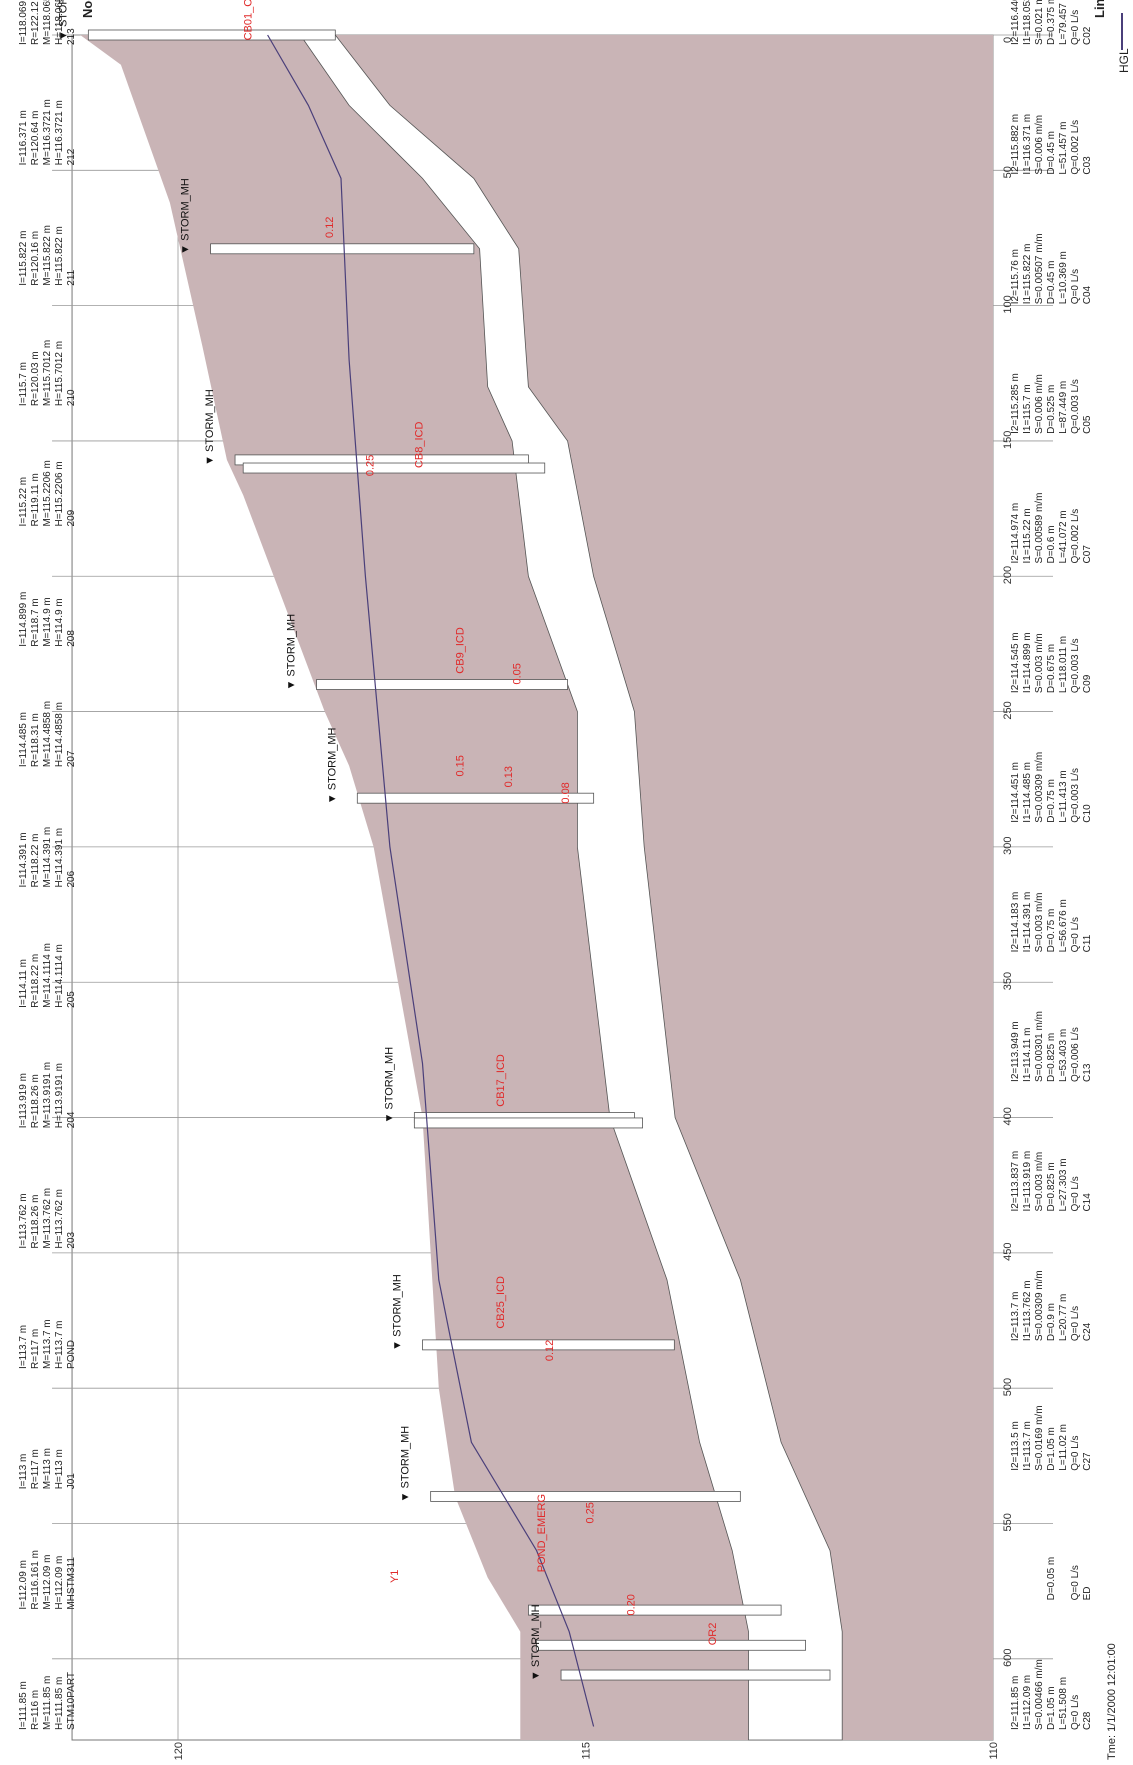 The height and width of the screenshot is (1765, 1133). What do you see at coordinates (395, 1576) in the screenshot?
I see `annotation-label: Y1` at bounding box center [395, 1576].